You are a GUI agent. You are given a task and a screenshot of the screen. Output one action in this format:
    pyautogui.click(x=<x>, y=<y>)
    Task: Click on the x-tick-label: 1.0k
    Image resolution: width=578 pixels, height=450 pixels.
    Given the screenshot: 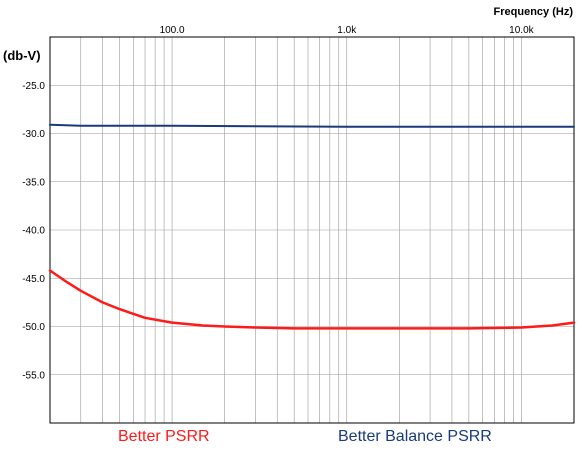 What is the action you would take?
    pyautogui.click(x=347, y=30)
    